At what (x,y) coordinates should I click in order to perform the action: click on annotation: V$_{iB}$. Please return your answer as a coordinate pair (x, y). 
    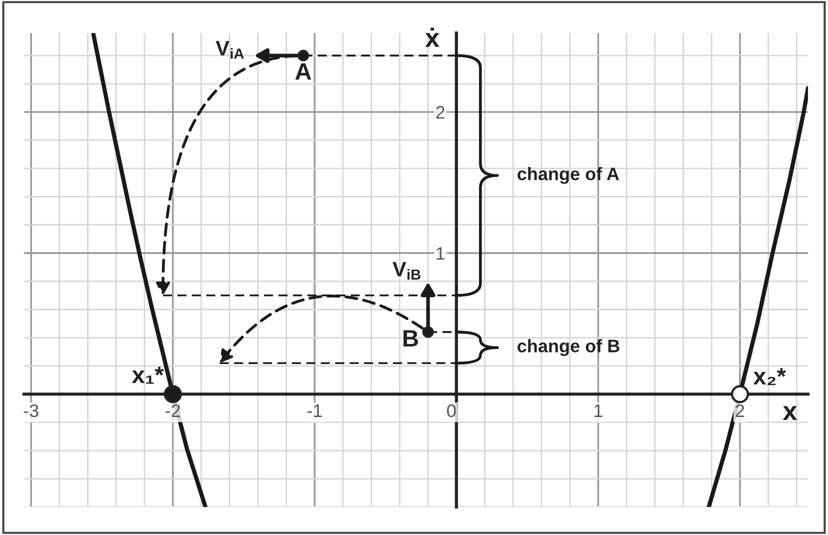
    Looking at the image, I should click on (406, 271).